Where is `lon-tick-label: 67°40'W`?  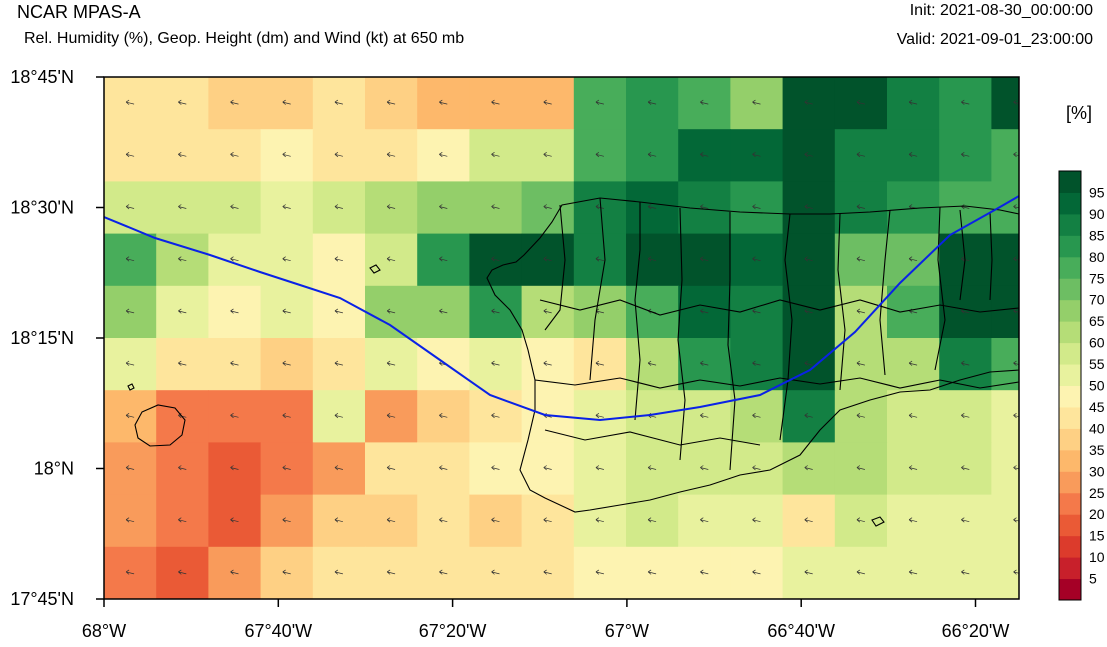
lon-tick-label: 67°40'W is located at coordinates (278, 631).